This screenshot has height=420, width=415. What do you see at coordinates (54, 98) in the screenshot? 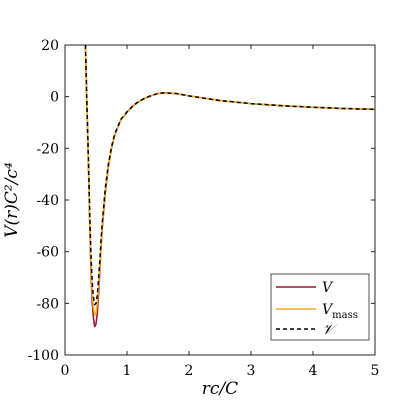
I see `y-tick-label: 0` at bounding box center [54, 98].